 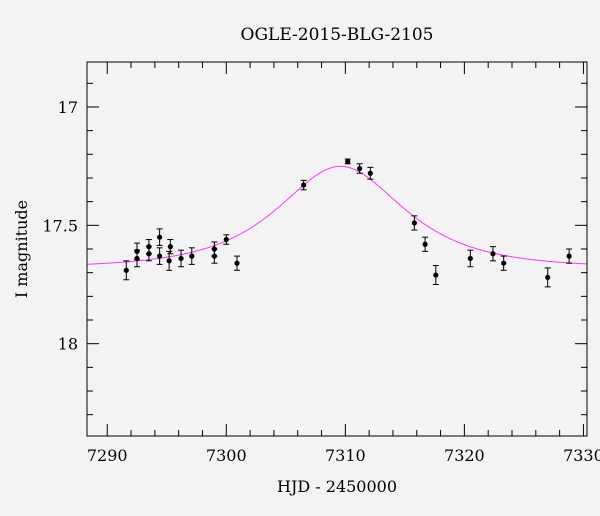 I want to click on x-tick-label: 7290, so click(x=107, y=455).